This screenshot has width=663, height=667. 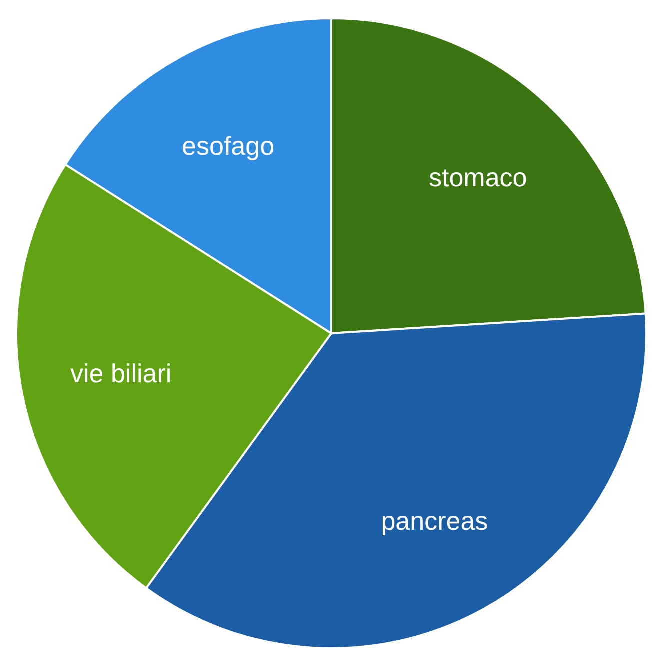 What do you see at coordinates (478, 177) in the screenshot?
I see `slice-label: stomaco` at bounding box center [478, 177].